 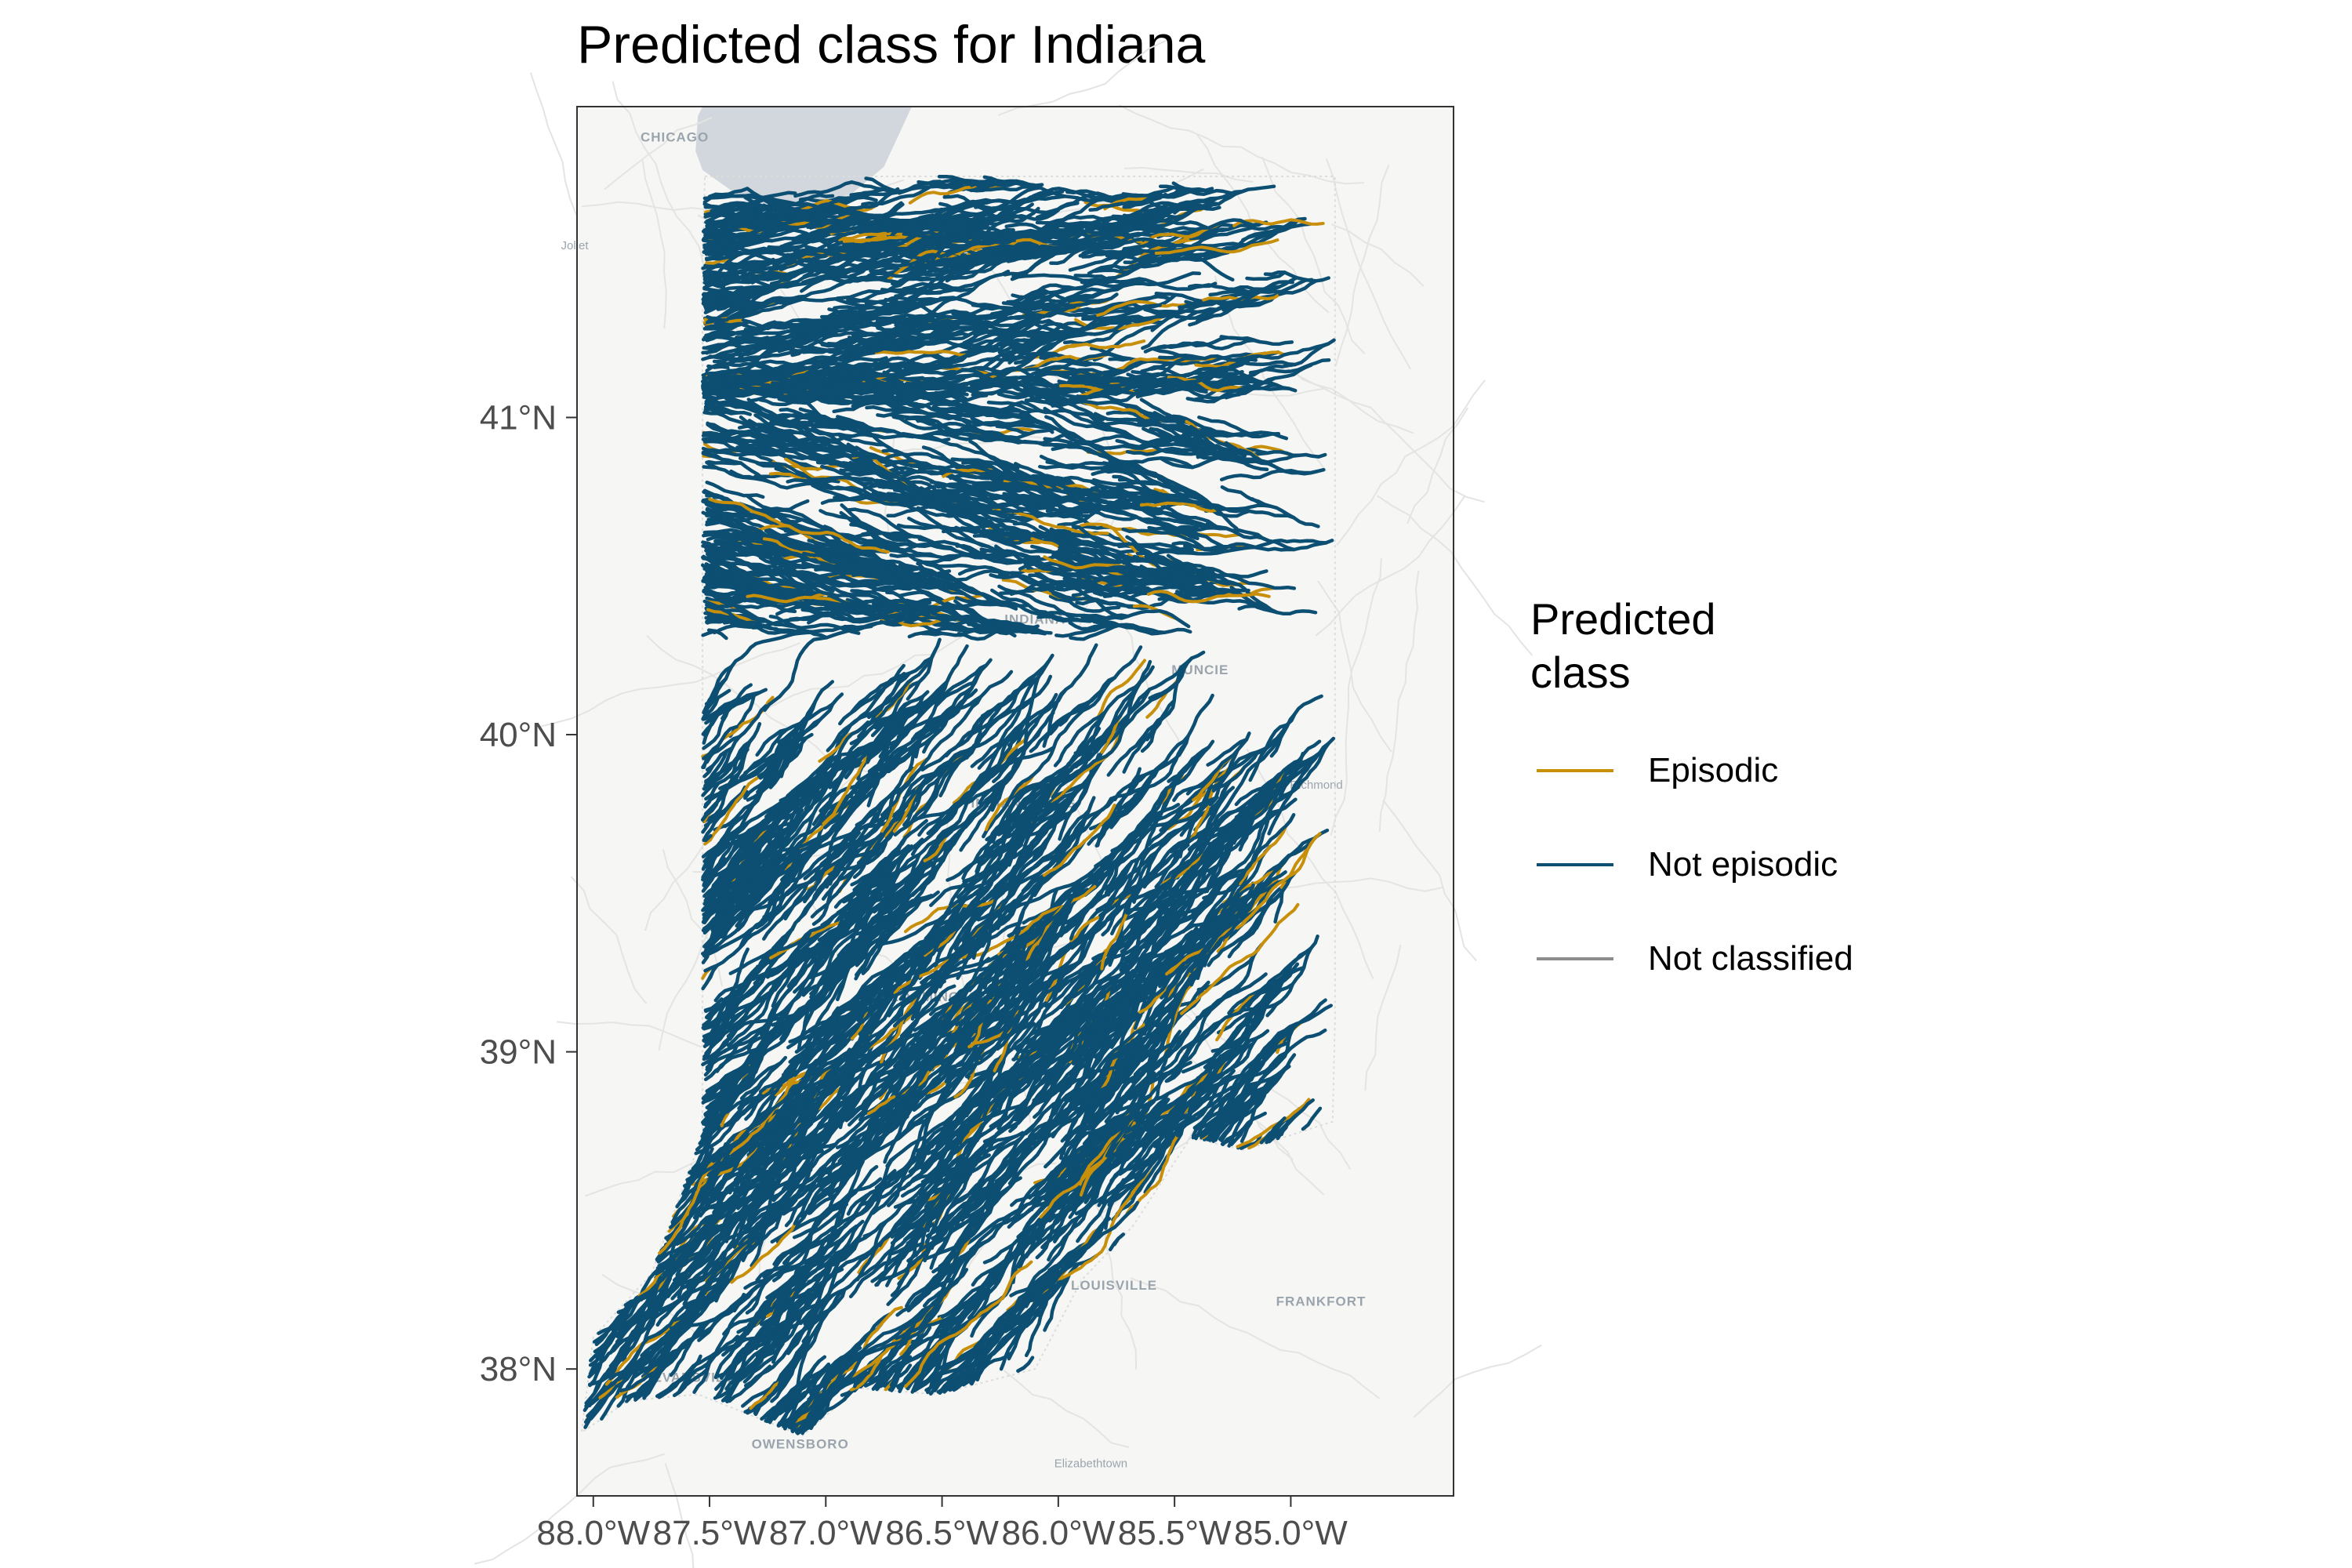 I want to click on legend-item-not-classified: Not classified, so click(x=1734, y=958).